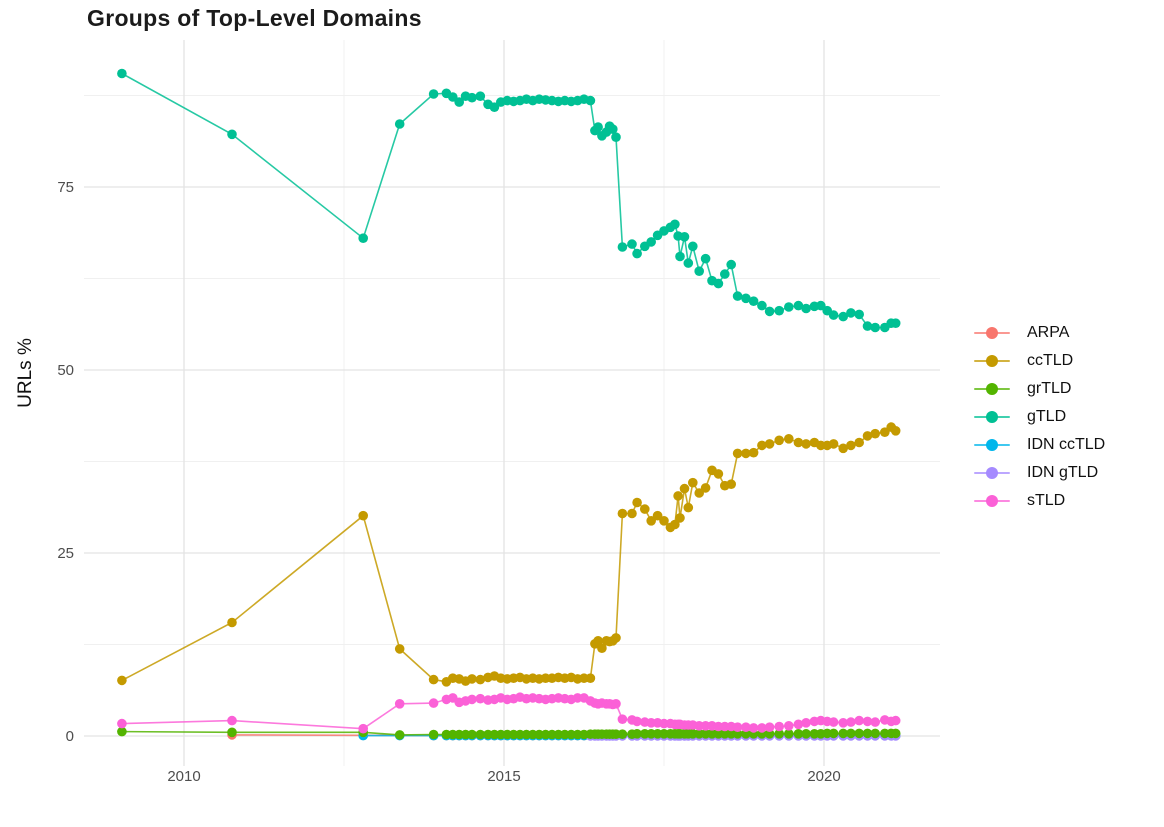  What do you see at coordinates (503, 776) in the screenshot?
I see `x-tick-label: 2015` at bounding box center [503, 776].